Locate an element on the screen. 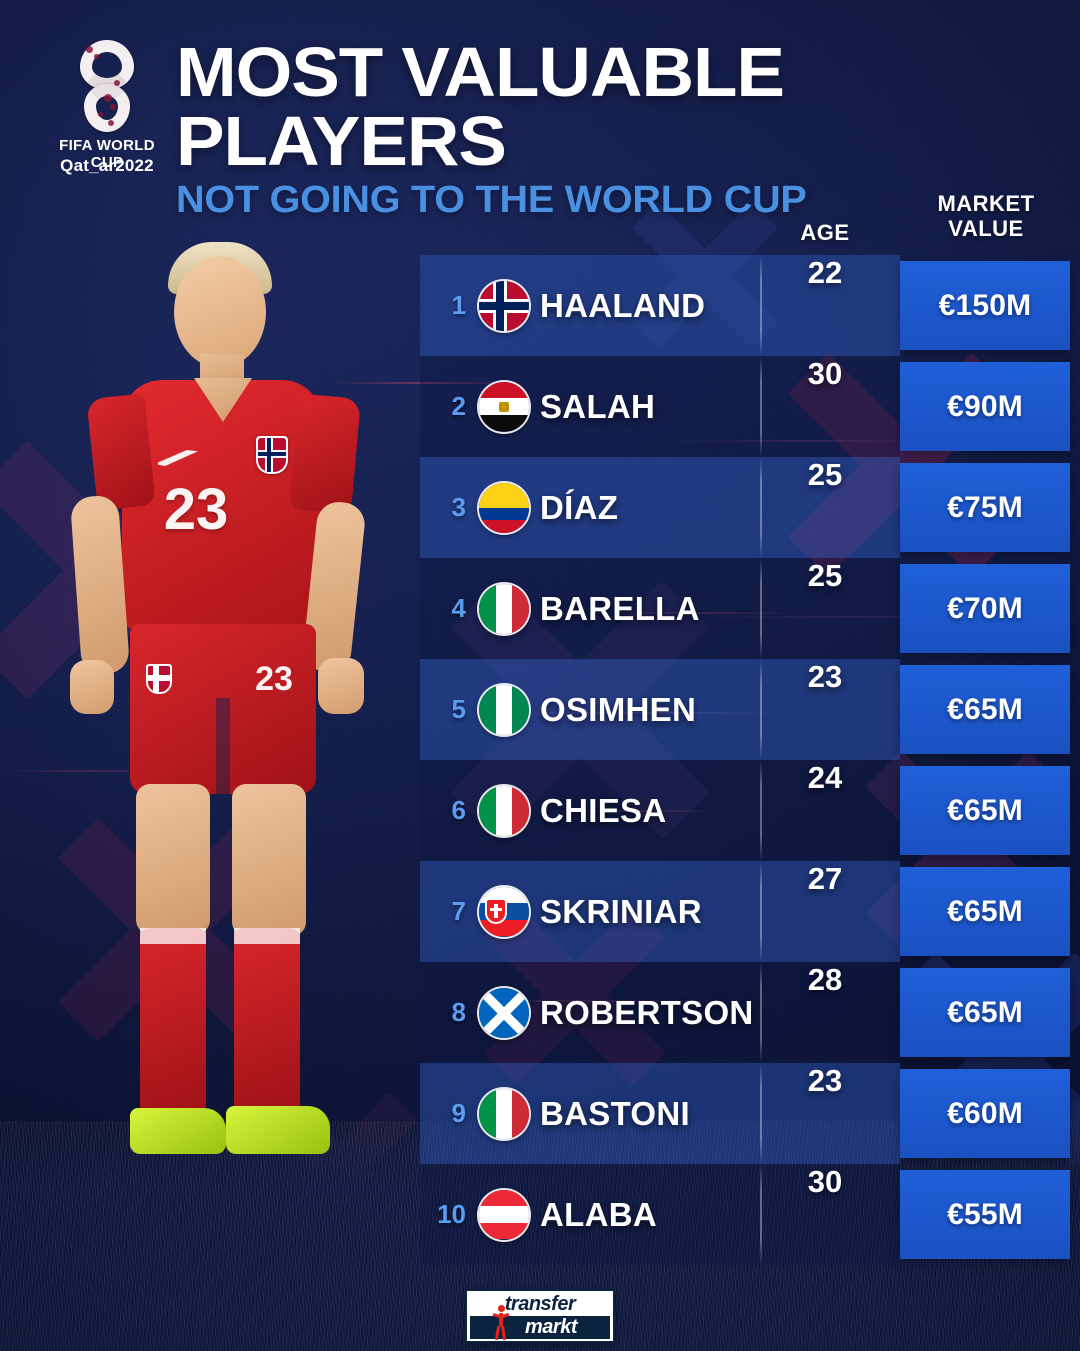  table-row: 2 SALAH 30 €90M is located at coordinates (746, 406).